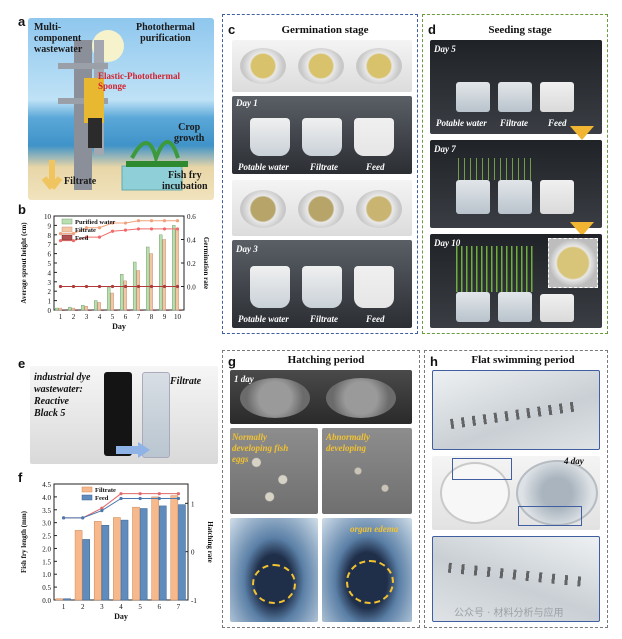  Describe the element at coordinates (574, 461) in the screenshot. I see `flat-swimming-day-label: 4 day` at that location.